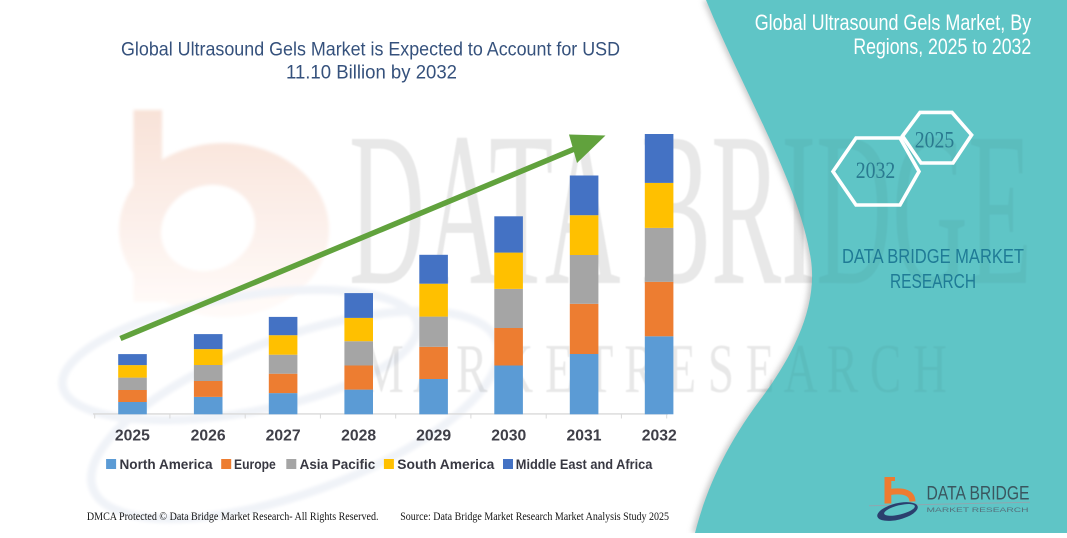 Image resolution: width=1067 pixels, height=538 pixels. Describe the element at coordinates (208, 436) in the screenshot. I see `svg-text: 2026` at that location.